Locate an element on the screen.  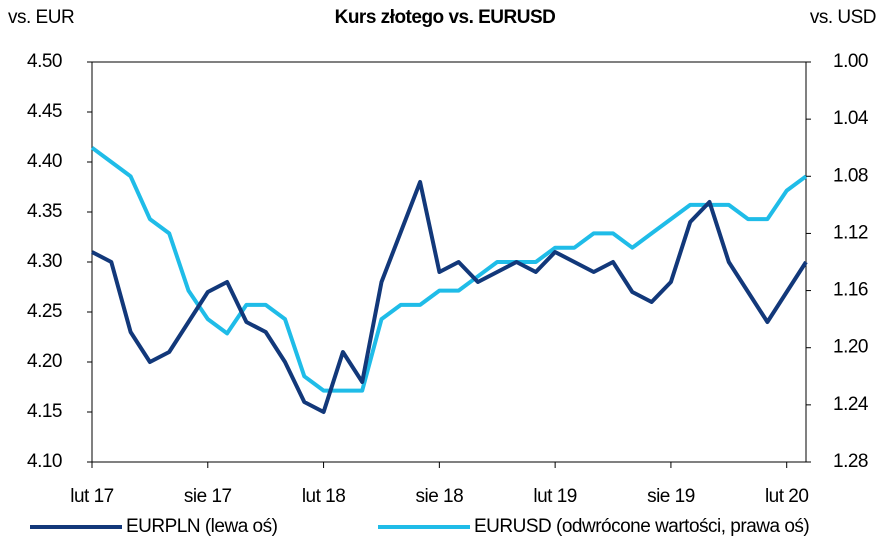
x-tick-label: sie 18 is located at coordinates (439, 496).